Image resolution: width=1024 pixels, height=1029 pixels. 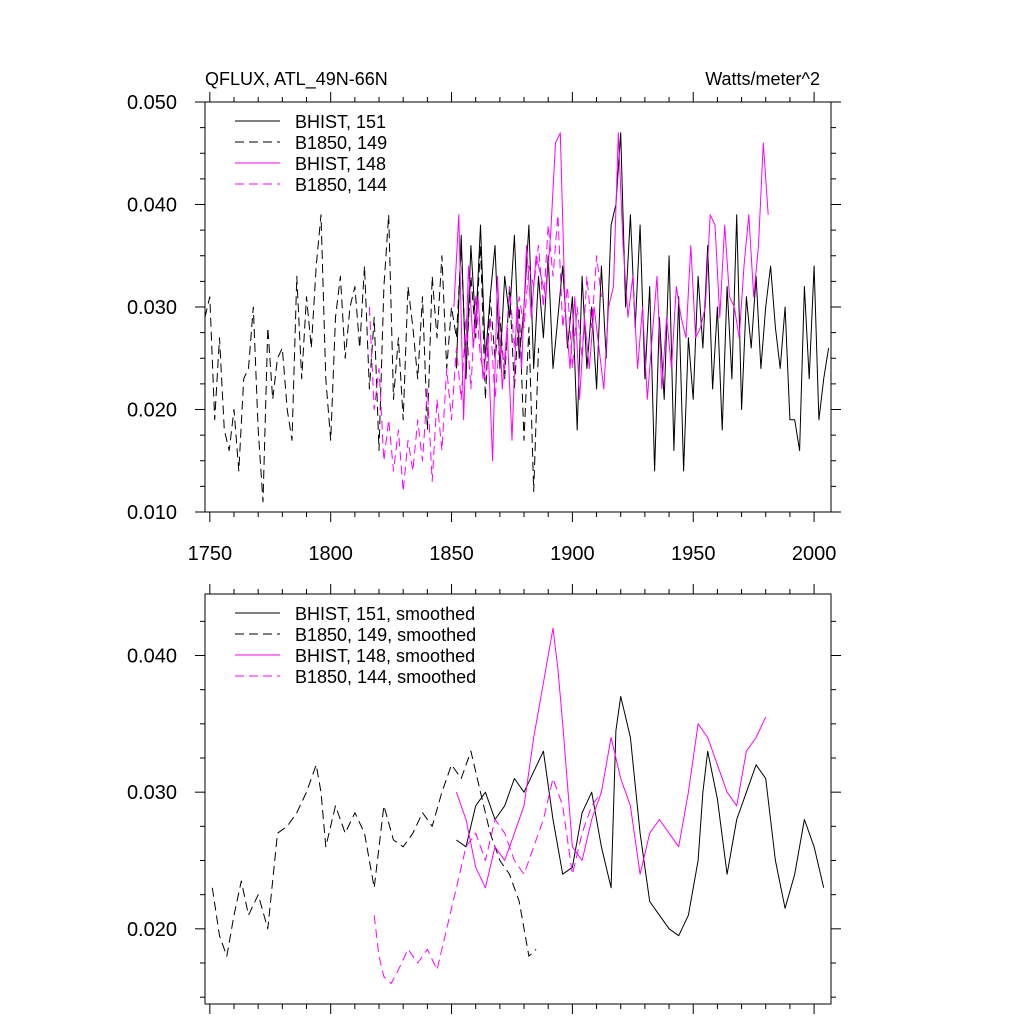 What do you see at coordinates (296, 79) in the screenshot?
I see `top-chart-title: QFLUX, ATL_49N-66N` at bounding box center [296, 79].